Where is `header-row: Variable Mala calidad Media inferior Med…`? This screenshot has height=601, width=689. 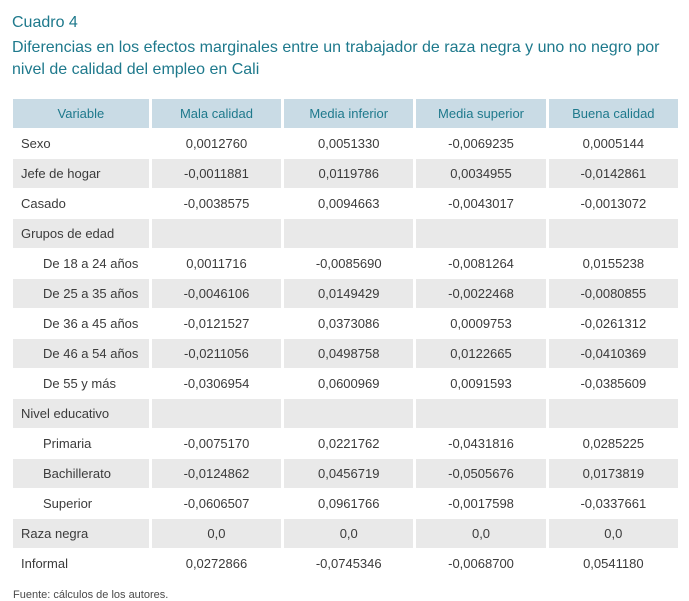 header-row: Variable Mala calidad Media inferior Med… is located at coordinates (345, 113).